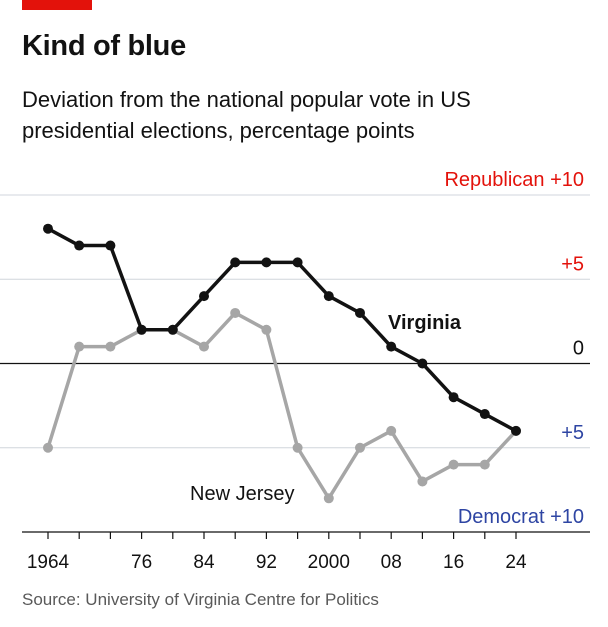  What do you see at coordinates (104, 46) in the screenshot?
I see `chart-title: Kind of blue` at bounding box center [104, 46].